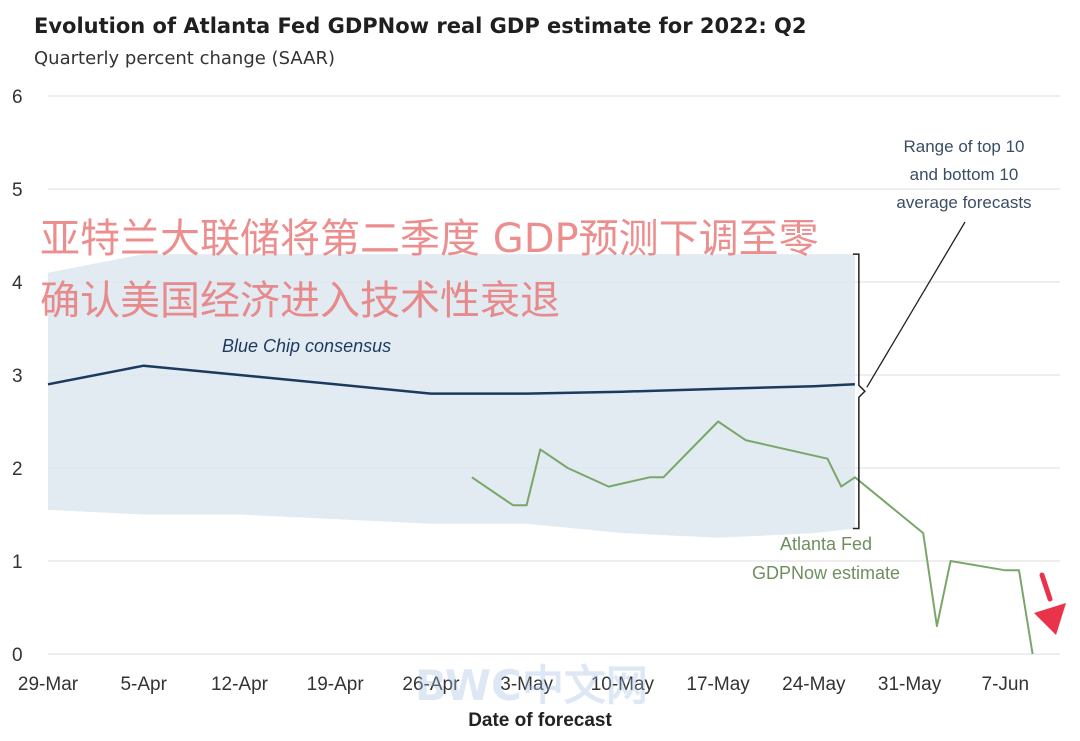  What do you see at coordinates (17, 562) in the screenshot?
I see `y-tick-label: 1` at bounding box center [17, 562].